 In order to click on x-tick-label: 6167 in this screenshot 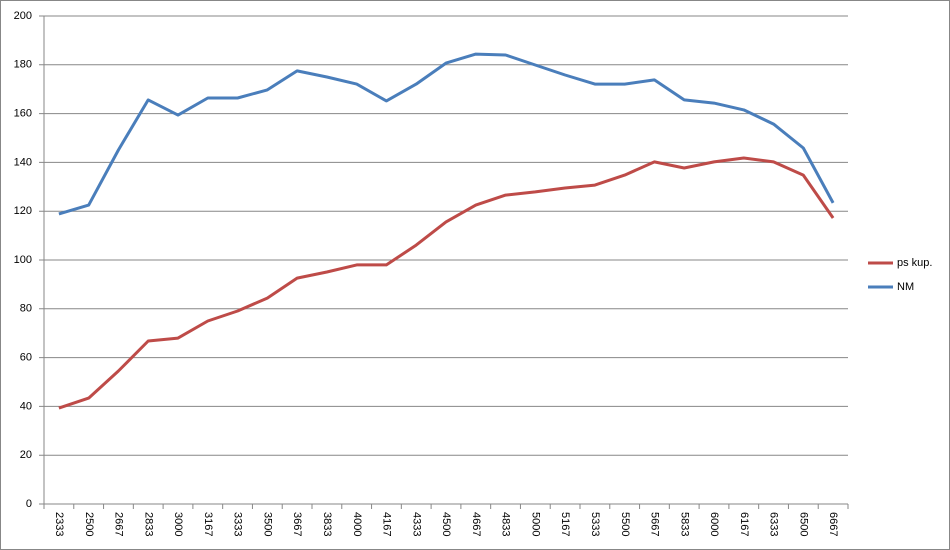, I will do `click(744, 524)`.